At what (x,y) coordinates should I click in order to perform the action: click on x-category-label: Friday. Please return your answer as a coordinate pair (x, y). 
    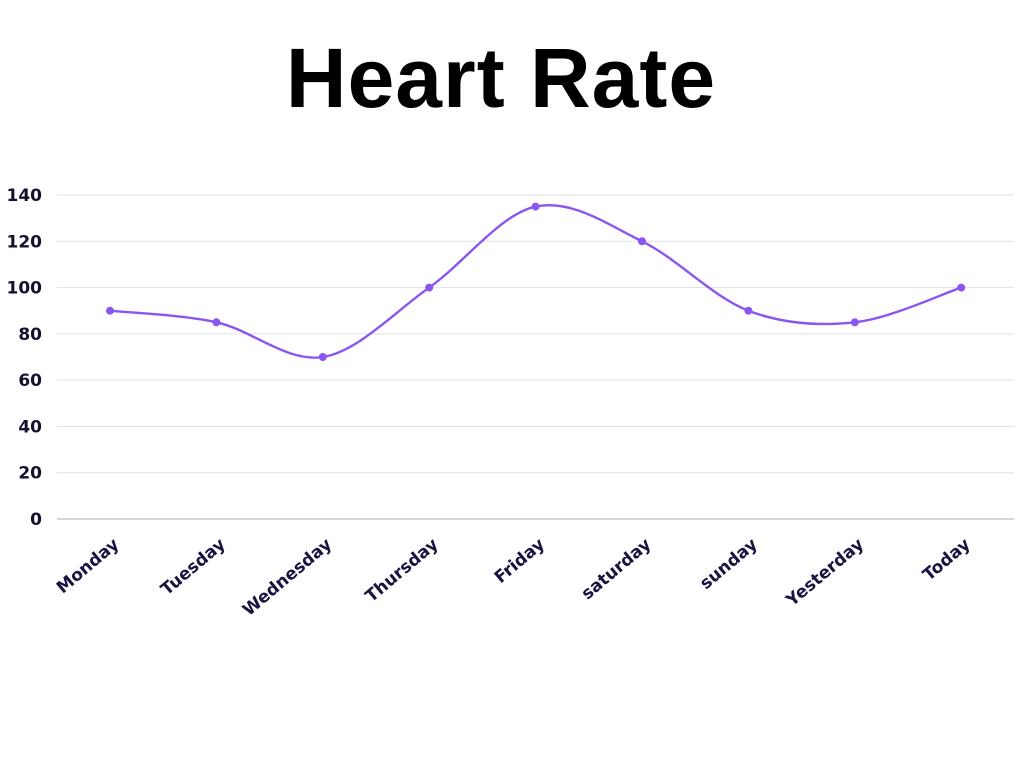
    Looking at the image, I should click on (520, 561).